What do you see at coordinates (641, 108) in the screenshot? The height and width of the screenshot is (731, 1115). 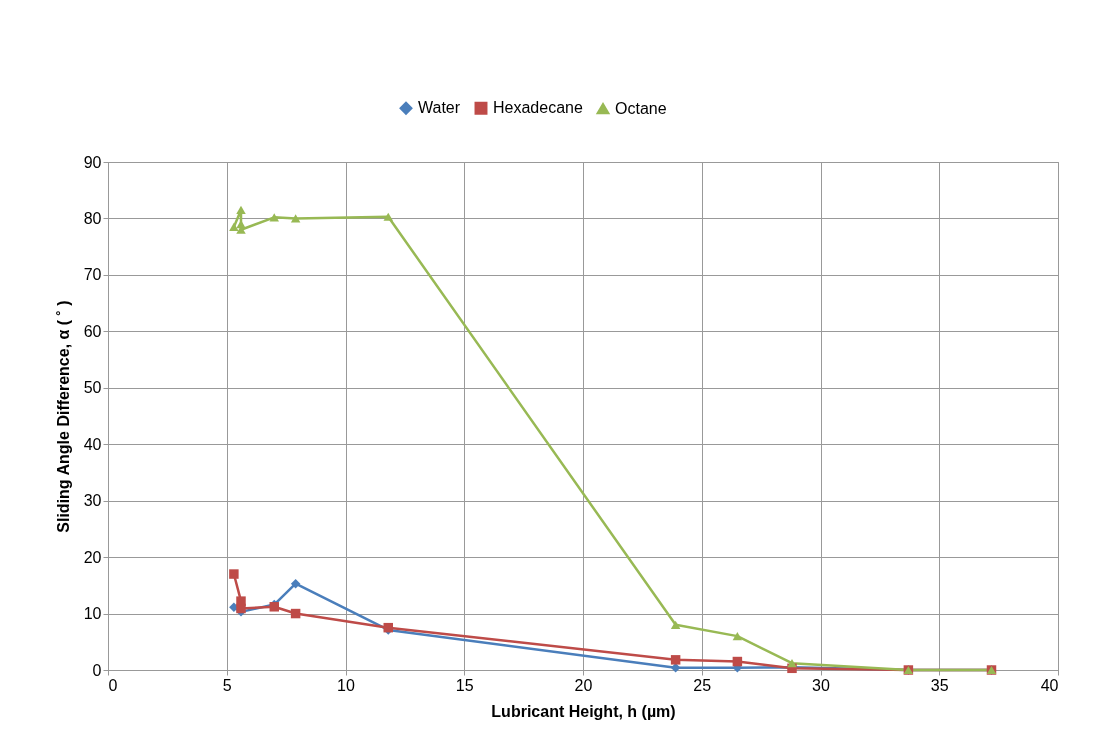 I see `legend-label: Octane` at bounding box center [641, 108].